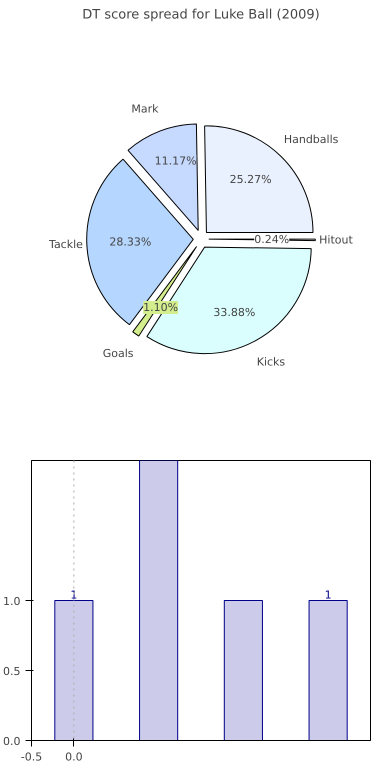 This screenshot has width=390, height=780. I want to click on slice-label: Hitout, so click(336, 240).